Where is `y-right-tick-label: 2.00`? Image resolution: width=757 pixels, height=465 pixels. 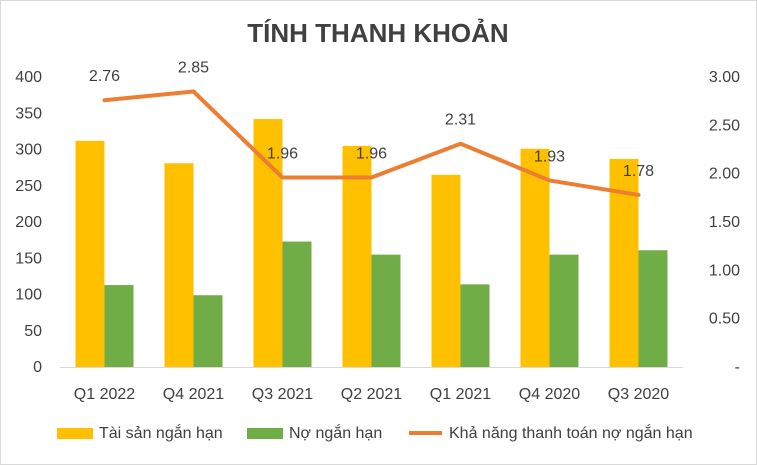 y-right-tick-label: 2.00 is located at coordinates (724, 174).